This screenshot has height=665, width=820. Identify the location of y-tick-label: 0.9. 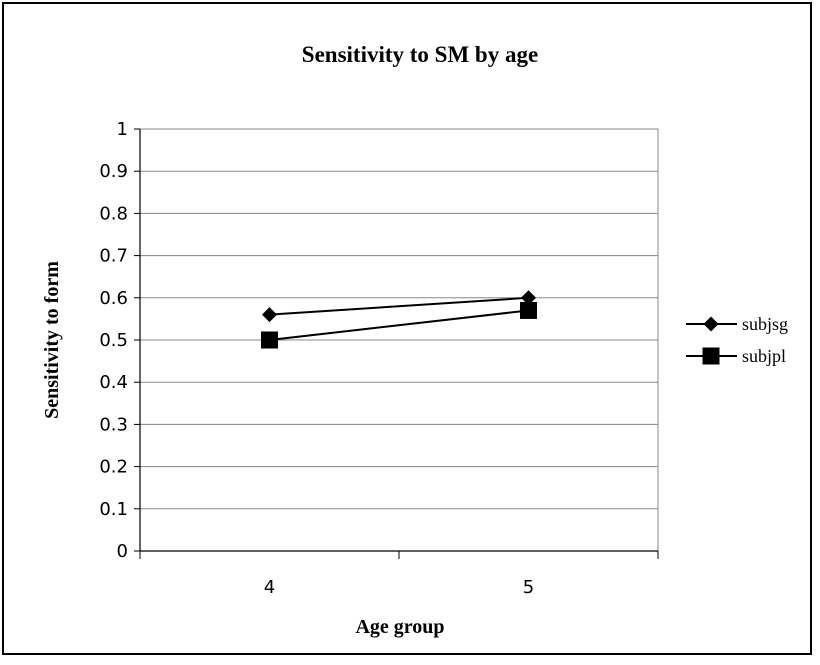
(113, 171).